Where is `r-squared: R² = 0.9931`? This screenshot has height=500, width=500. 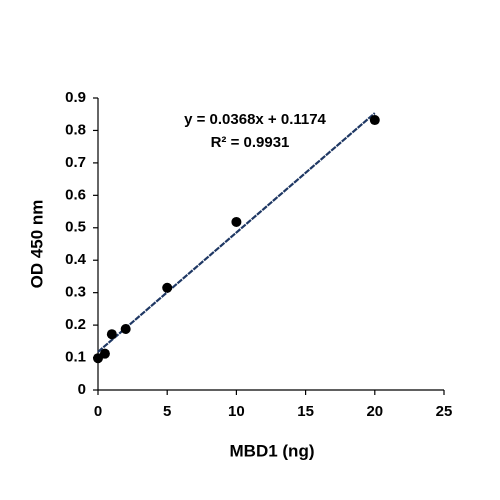 r-squared: R² = 0.9931 is located at coordinates (250, 142).